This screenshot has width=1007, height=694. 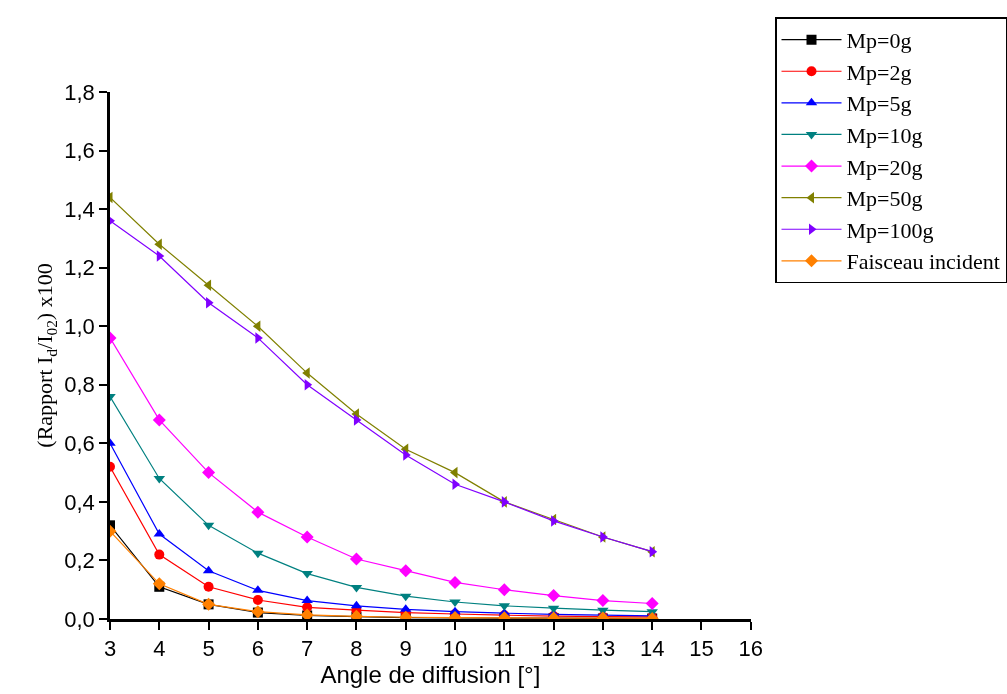 I want to click on x-tick-label: 7, so click(x=307, y=649).